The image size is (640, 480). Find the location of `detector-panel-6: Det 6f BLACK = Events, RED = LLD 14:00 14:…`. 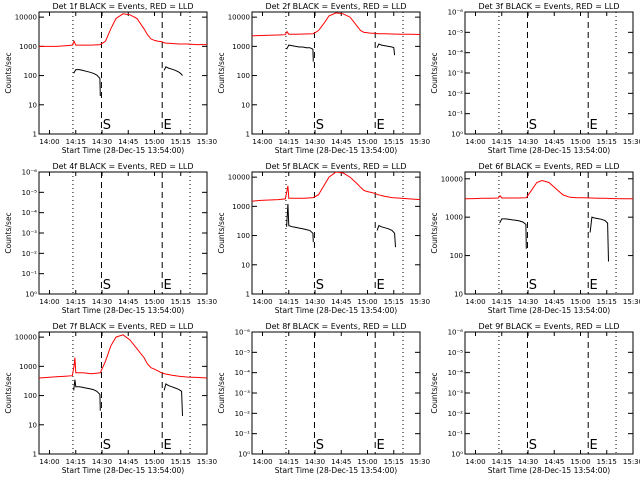

detector-panel-6: Det 6f BLACK = Events, RED = LLD 14:00 14:… is located at coordinates (535, 238).